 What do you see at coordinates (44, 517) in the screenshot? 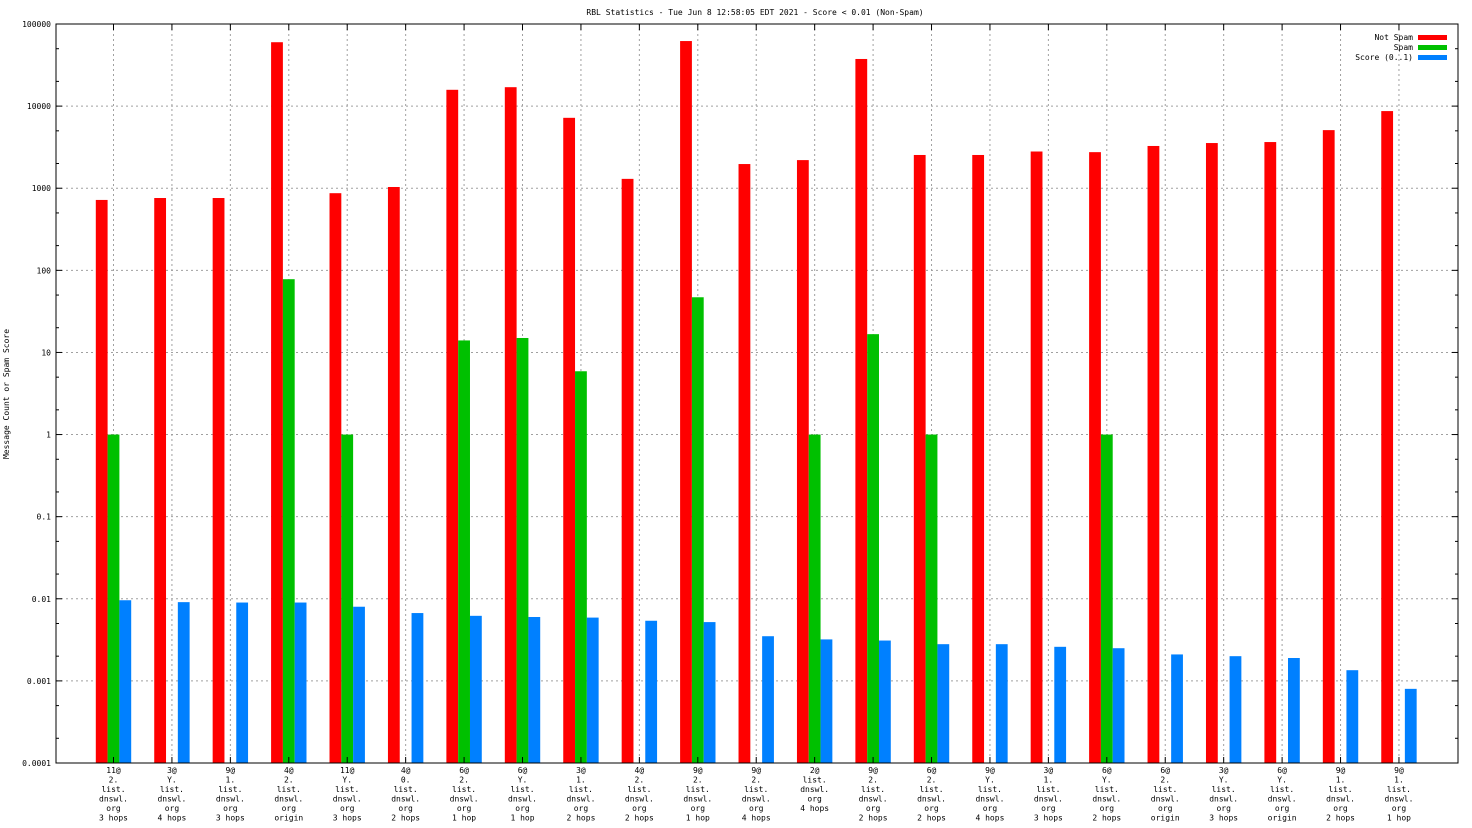
I see `y-tick-label: 0.1` at bounding box center [44, 517].